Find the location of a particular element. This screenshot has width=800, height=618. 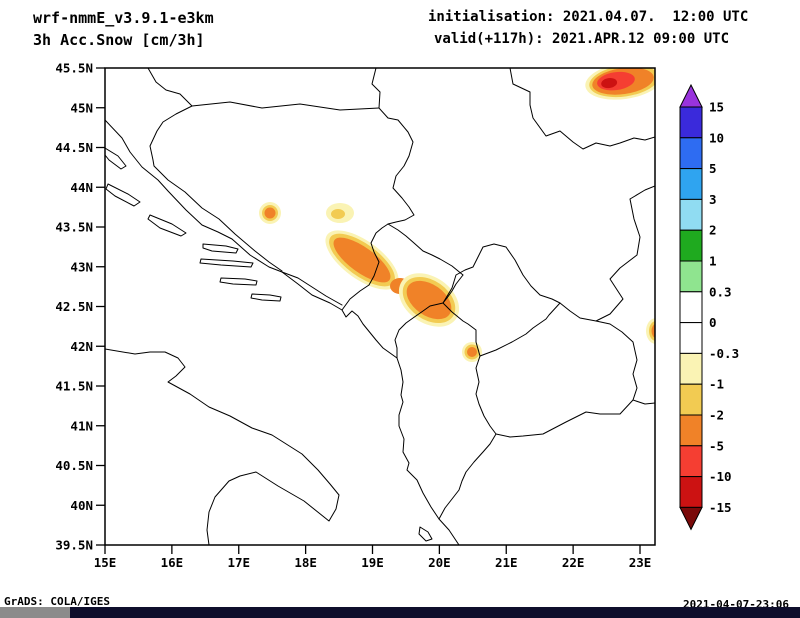

y-axis-tick-label: 40N is located at coordinates (81, 505).